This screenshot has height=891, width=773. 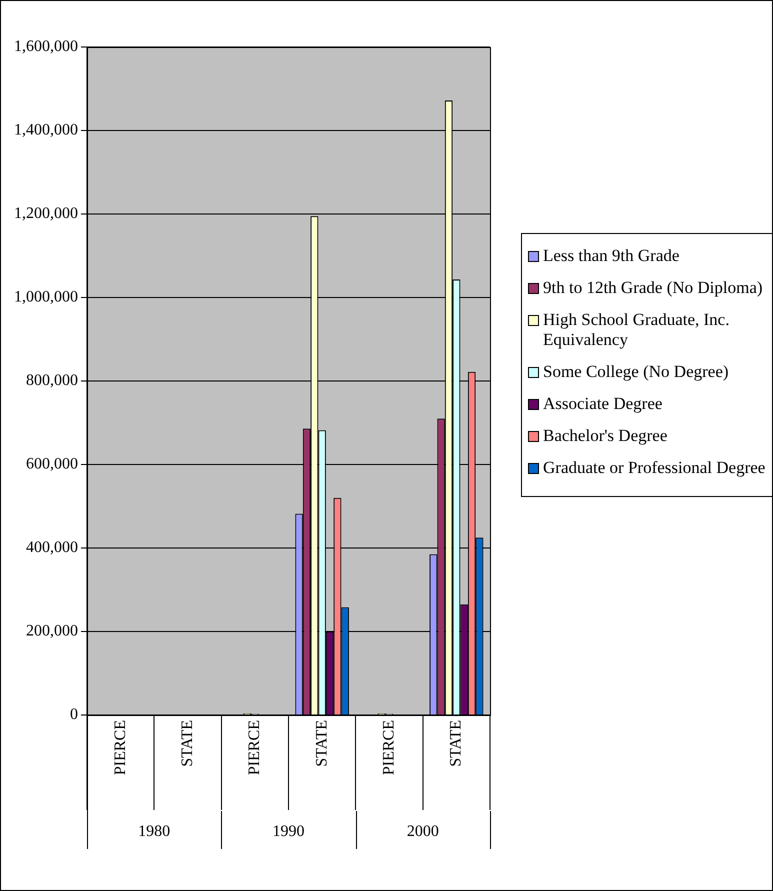 I want to click on y-tick-label: 200,000, so click(x=52, y=631).